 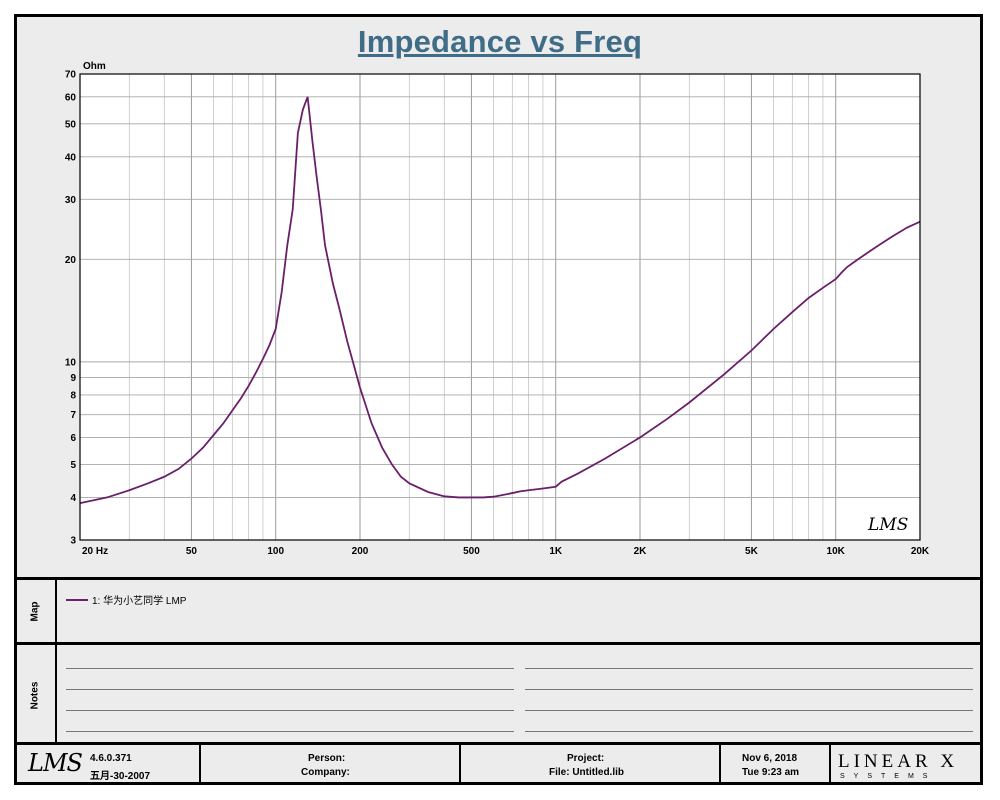 What do you see at coordinates (94, 66) in the screenshot?
I see `y-axis-label: Ohm` at bounding box center [94, 66].